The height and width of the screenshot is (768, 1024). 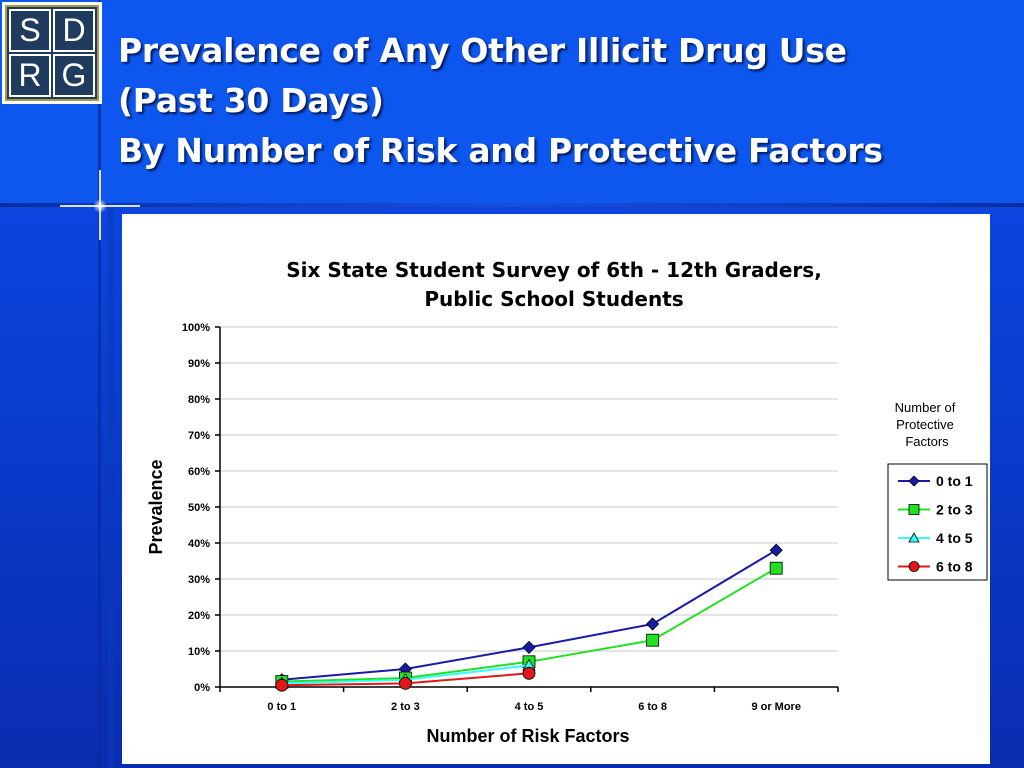 I want to click on logo-letter-d: D, so click(x=74, y=30).